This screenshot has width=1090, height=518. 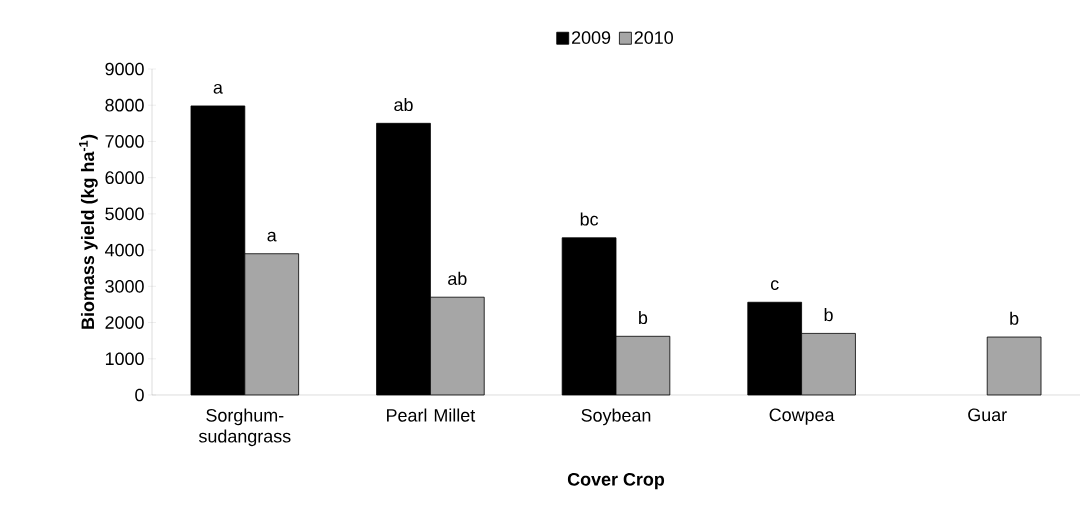 What do you see at coordinates (124, 177) in the screenshot?
I see `y-tick-label: 6000` at bounding box center [124, 177].